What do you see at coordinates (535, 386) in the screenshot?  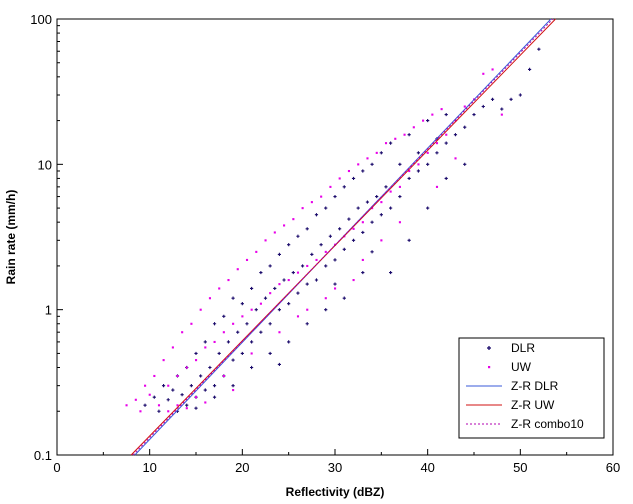 I see `legend-label-zr-dlr: Z-R DLR` at bounding box center [535, 386].